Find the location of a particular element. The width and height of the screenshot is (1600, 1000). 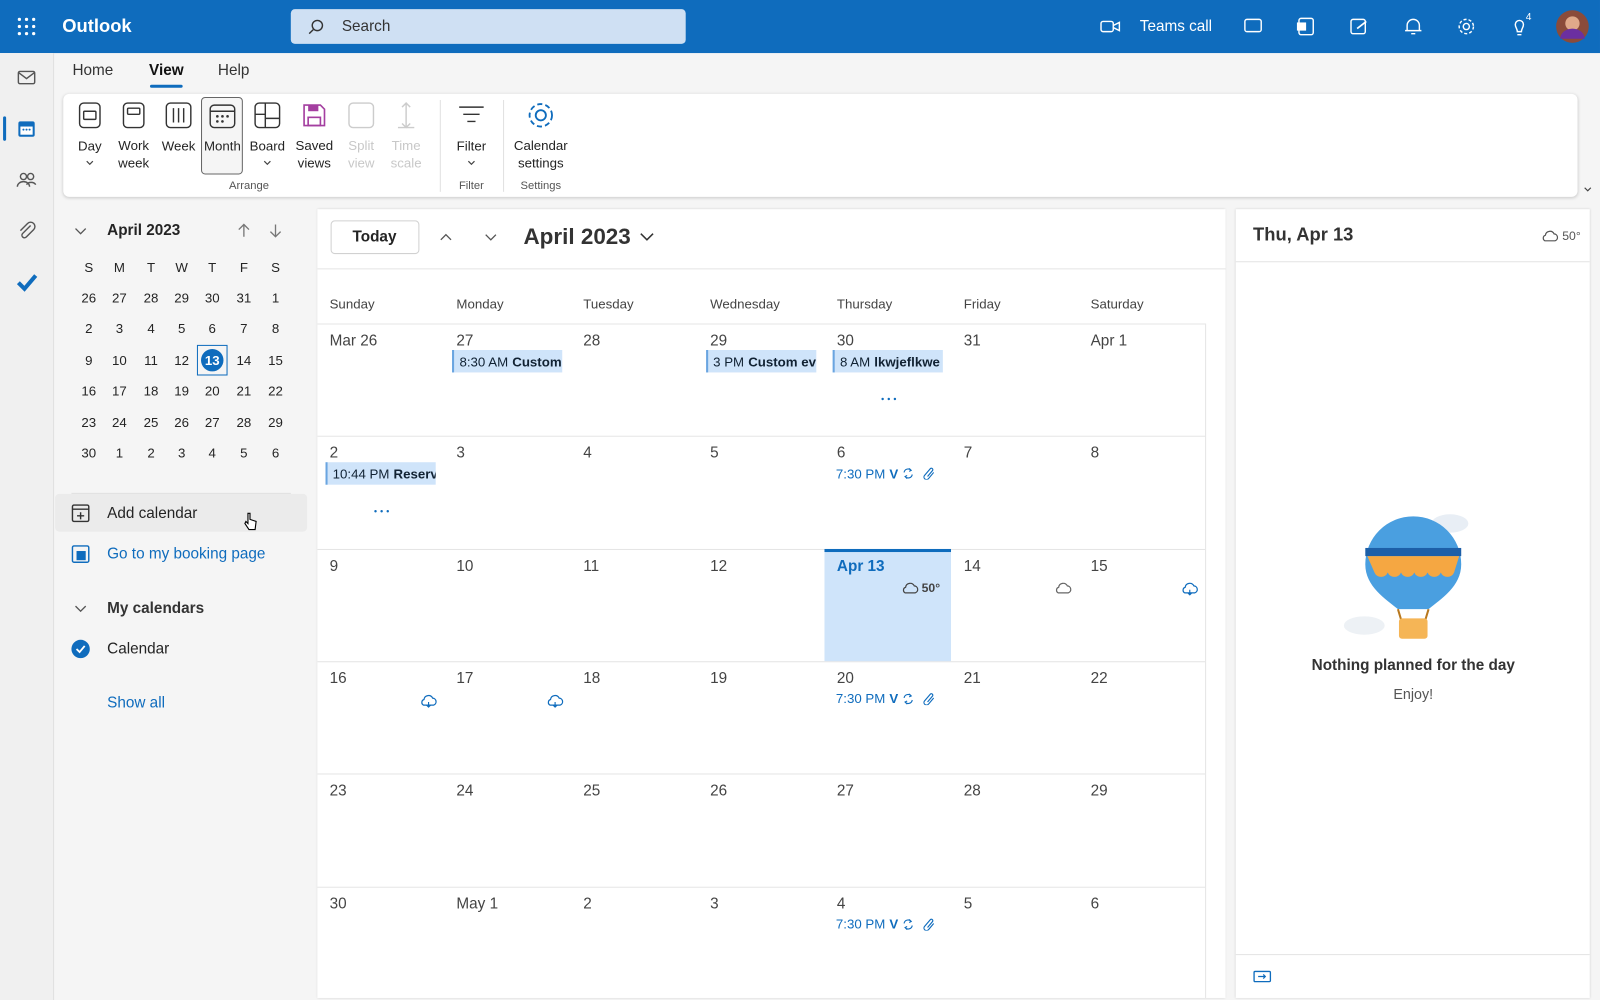

day-label: 8 is located at coordinates (1095, 453).